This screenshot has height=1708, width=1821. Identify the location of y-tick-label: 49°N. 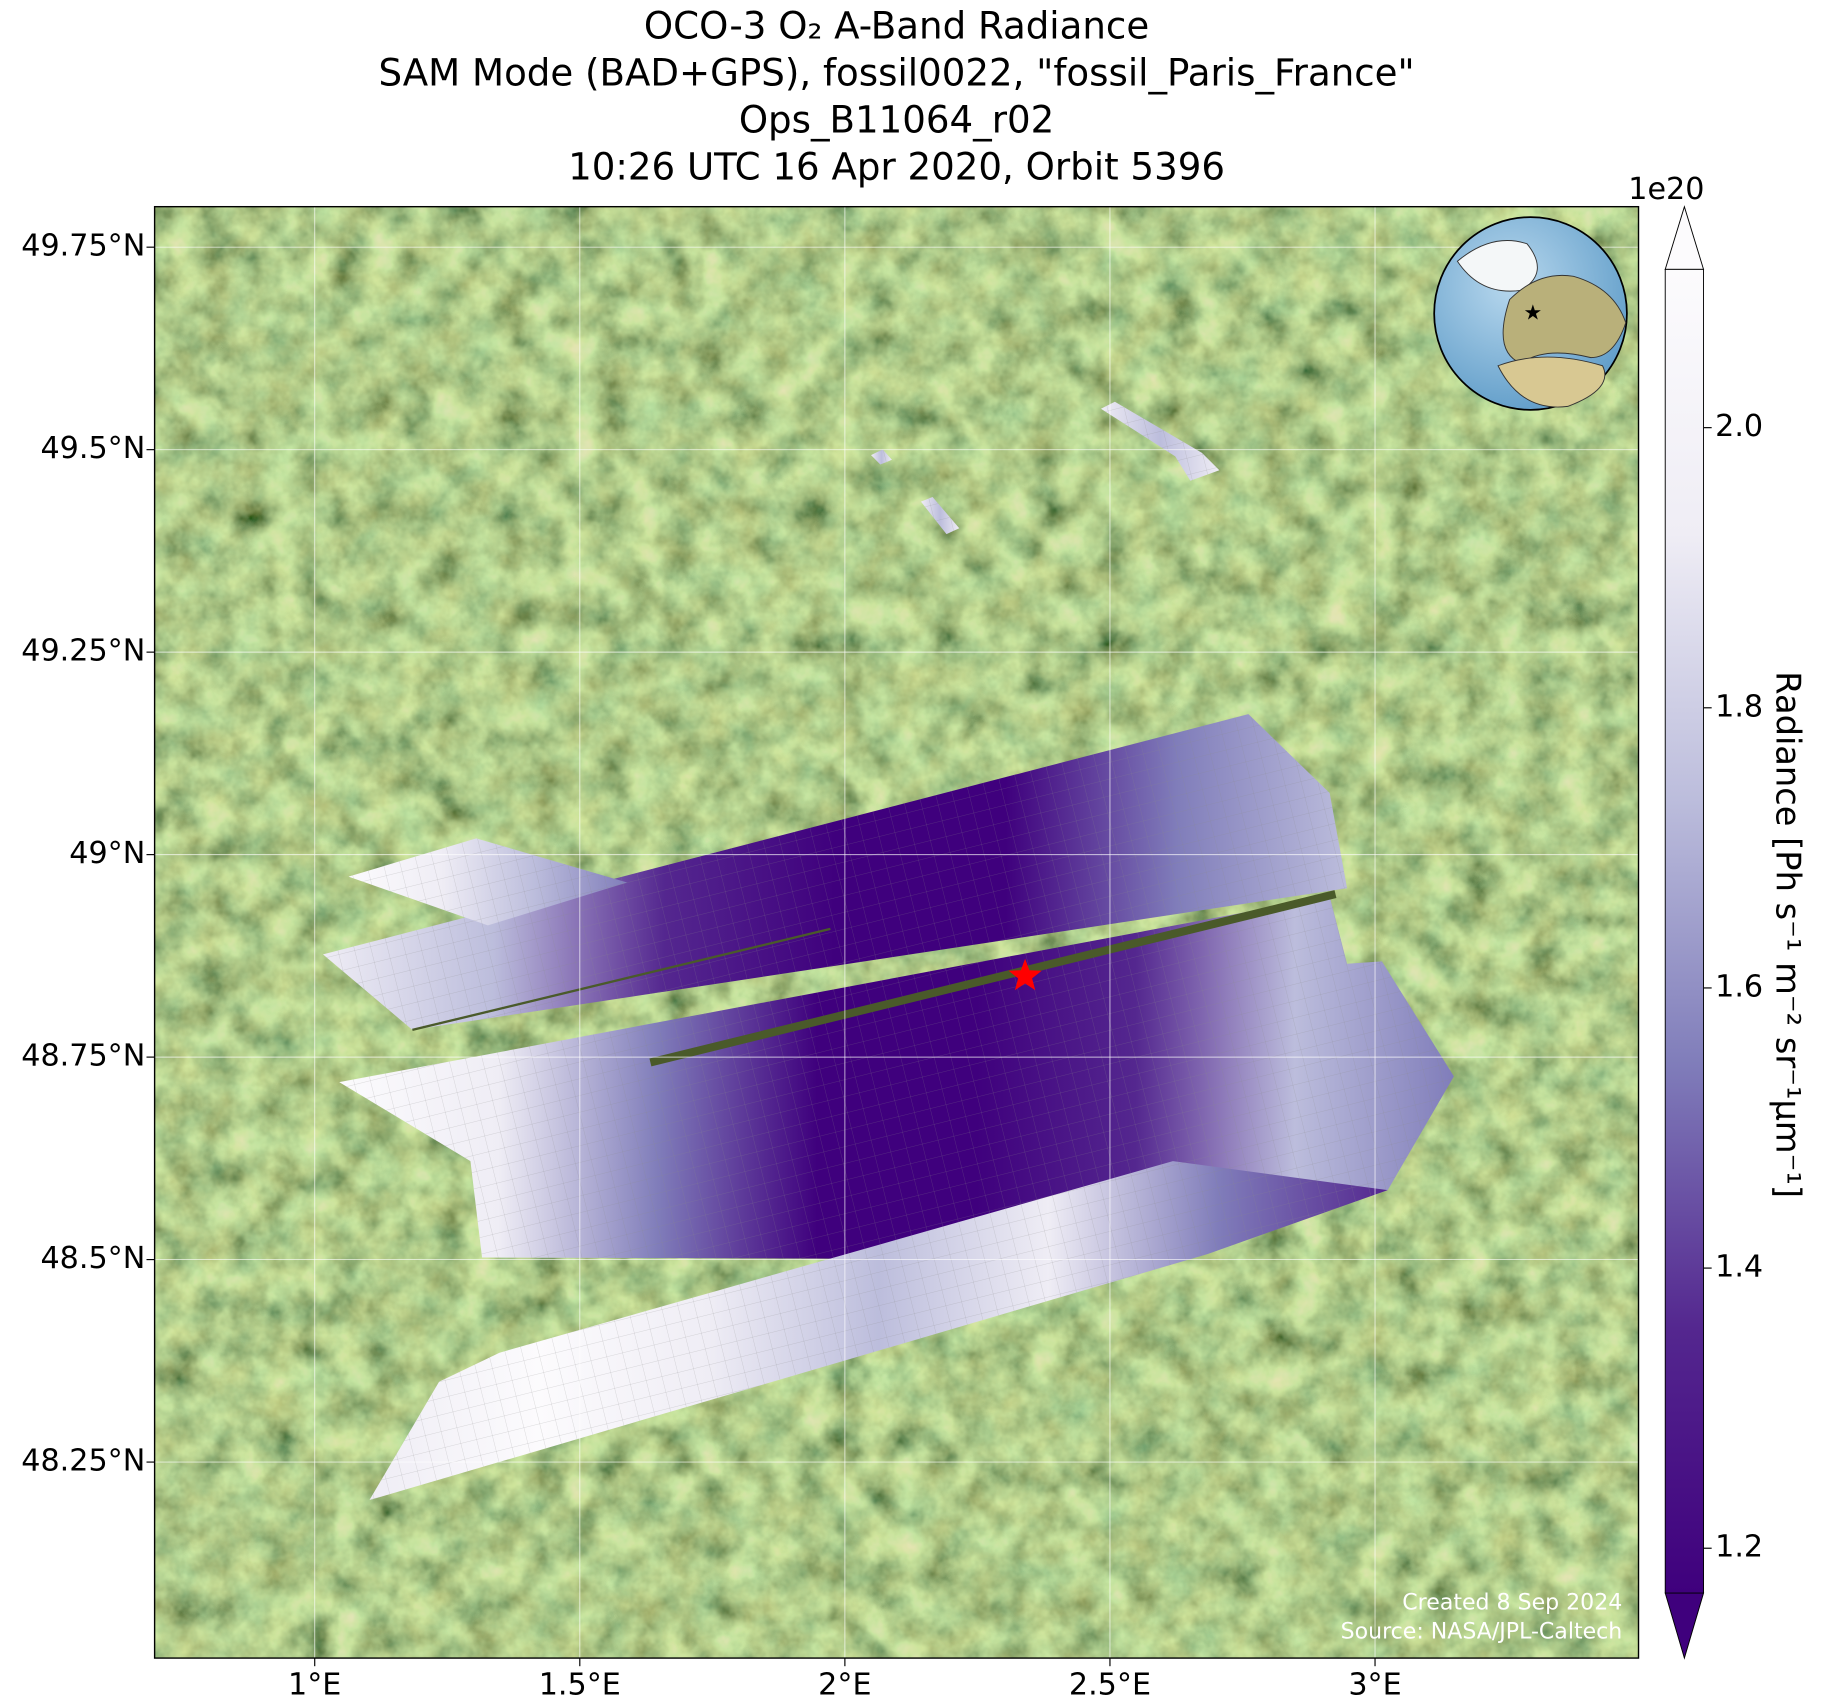
(107, 853).